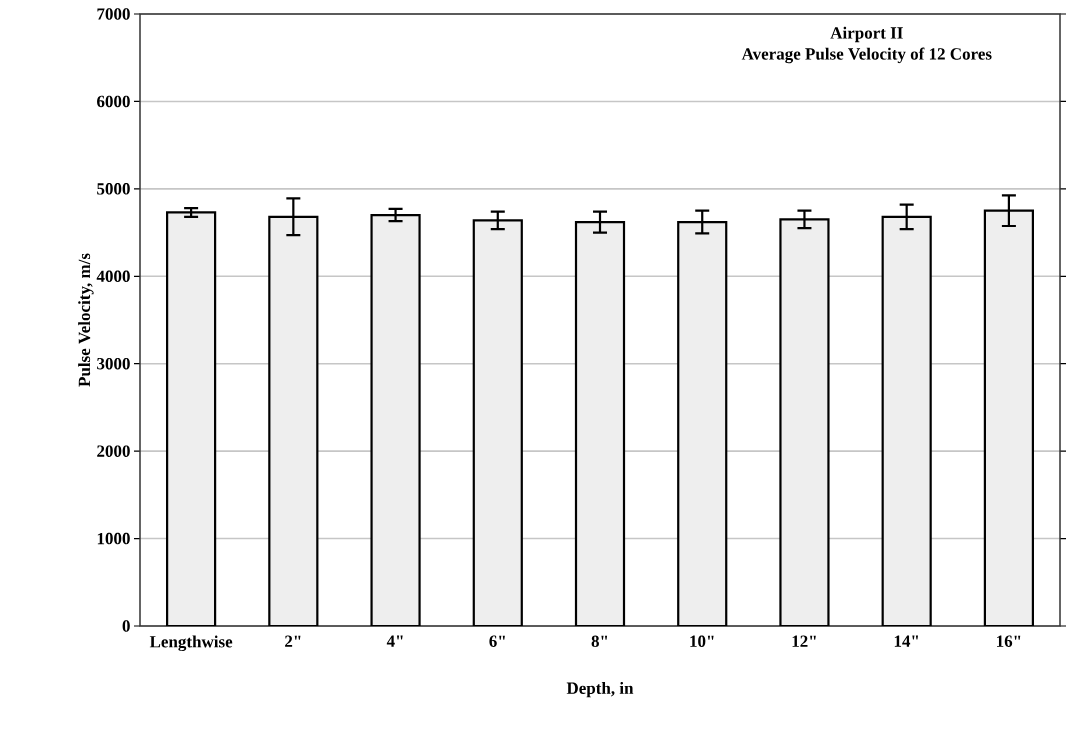  What do you see at coordinates (600, 689) in the screenshot?
I see `x-axis-title: Depth, in` at bounding box center [600, 689].